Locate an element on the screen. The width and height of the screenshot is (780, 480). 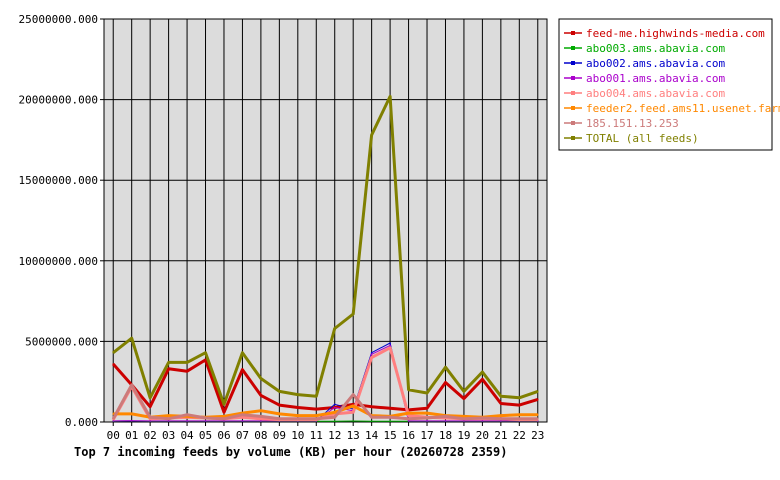
x-tick-label: 22 is located at coordinates (519, 435).